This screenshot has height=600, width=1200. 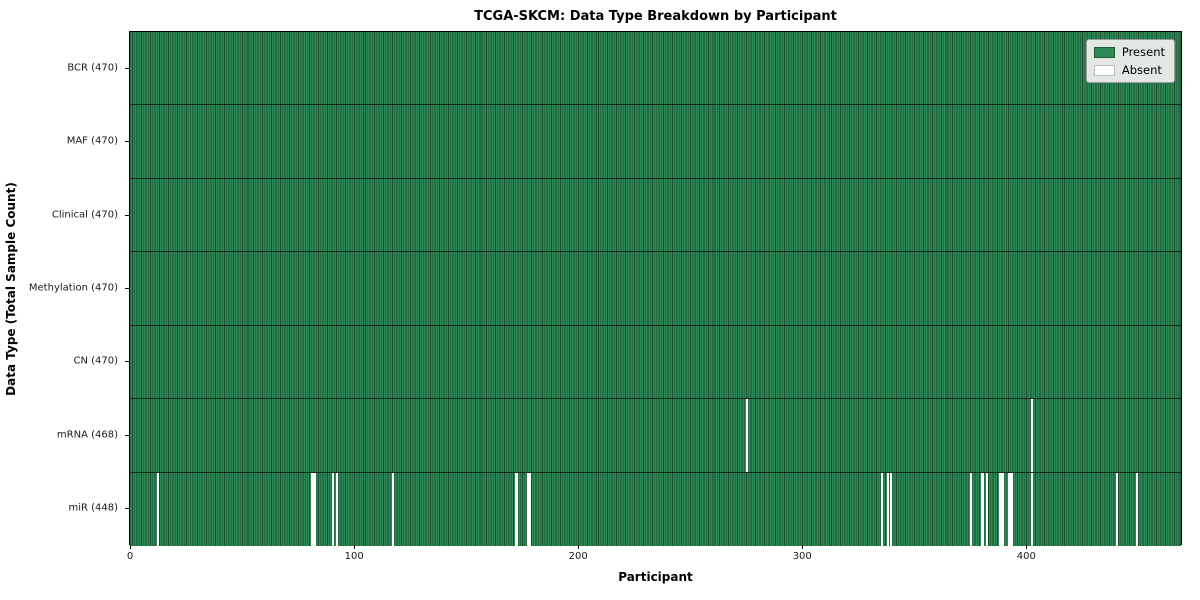 What do you see at coordinates (130, 556) in the screenshot?
I see `x-tick-label-0: 0` at bounding box center [130, 556].